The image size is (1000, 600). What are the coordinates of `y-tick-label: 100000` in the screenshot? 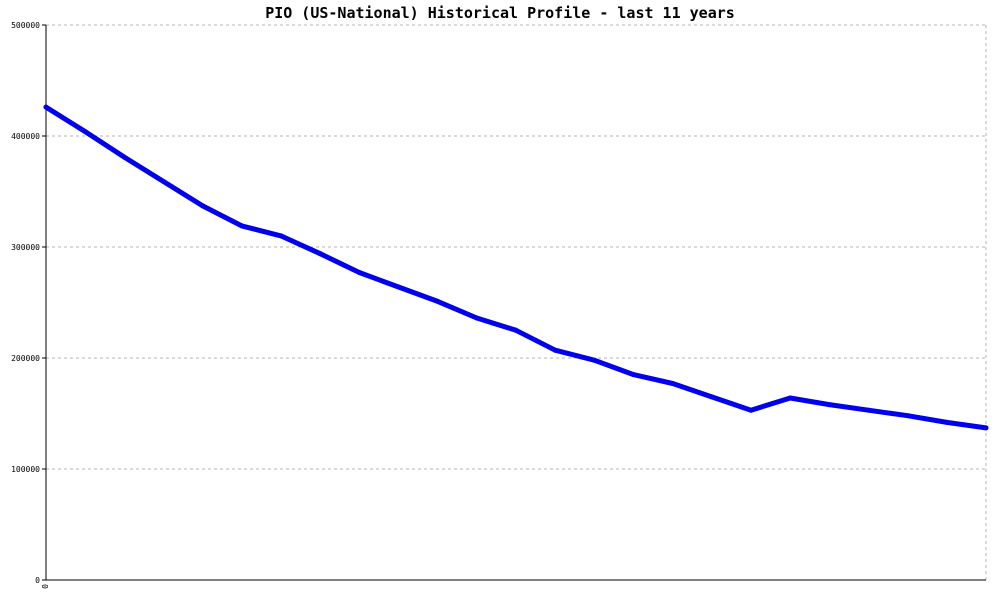 It's located at (25, 469).